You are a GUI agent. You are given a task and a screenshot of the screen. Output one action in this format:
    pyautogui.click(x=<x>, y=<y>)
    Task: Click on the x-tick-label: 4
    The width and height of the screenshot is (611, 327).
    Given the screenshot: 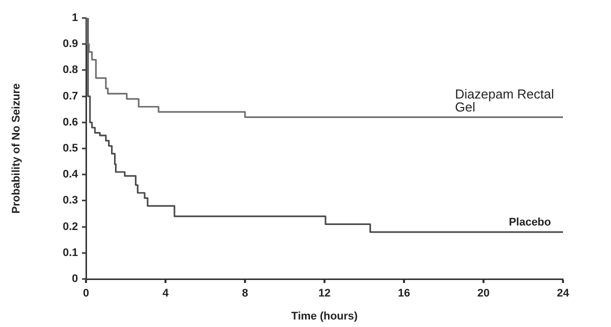 What is the action you would take?
    pyautogui.click(x=166, y=294)
    